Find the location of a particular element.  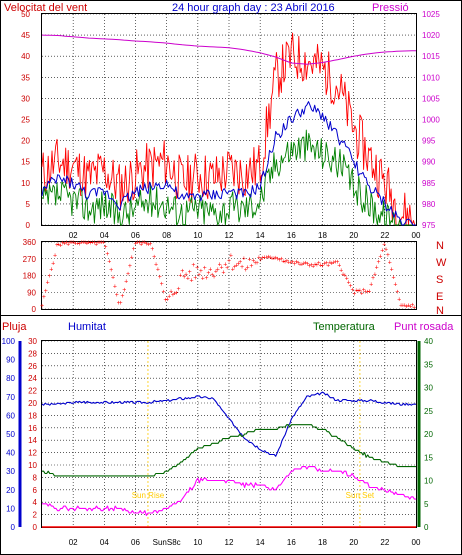

x-tick-label-bottom: 20 is located at coordinates (353, 542).